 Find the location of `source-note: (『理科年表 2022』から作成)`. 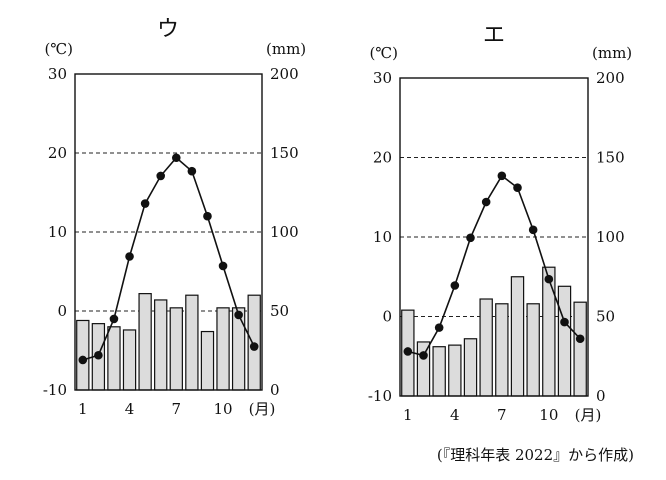

source-note: (『理科年表 2022』から作成) is located at coordinates (535, 455).